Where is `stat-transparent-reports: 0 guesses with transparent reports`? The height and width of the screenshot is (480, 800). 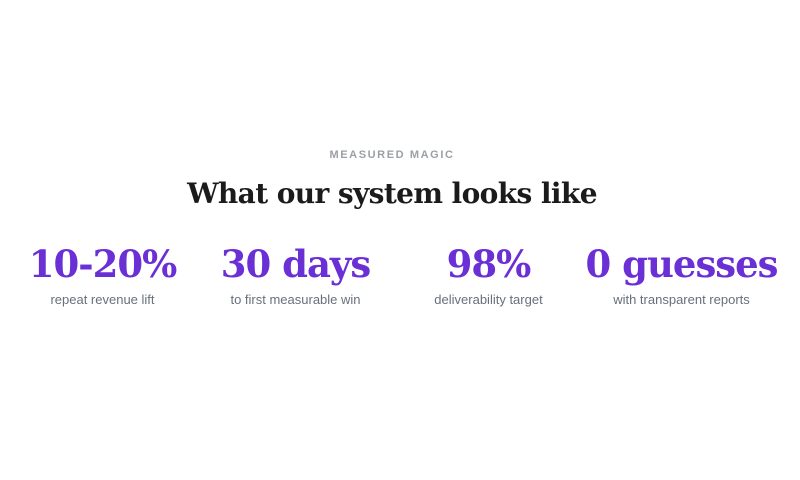
stat-transparent-reports: 0 guesses with transparent reports is located at coordinates (682, 275).